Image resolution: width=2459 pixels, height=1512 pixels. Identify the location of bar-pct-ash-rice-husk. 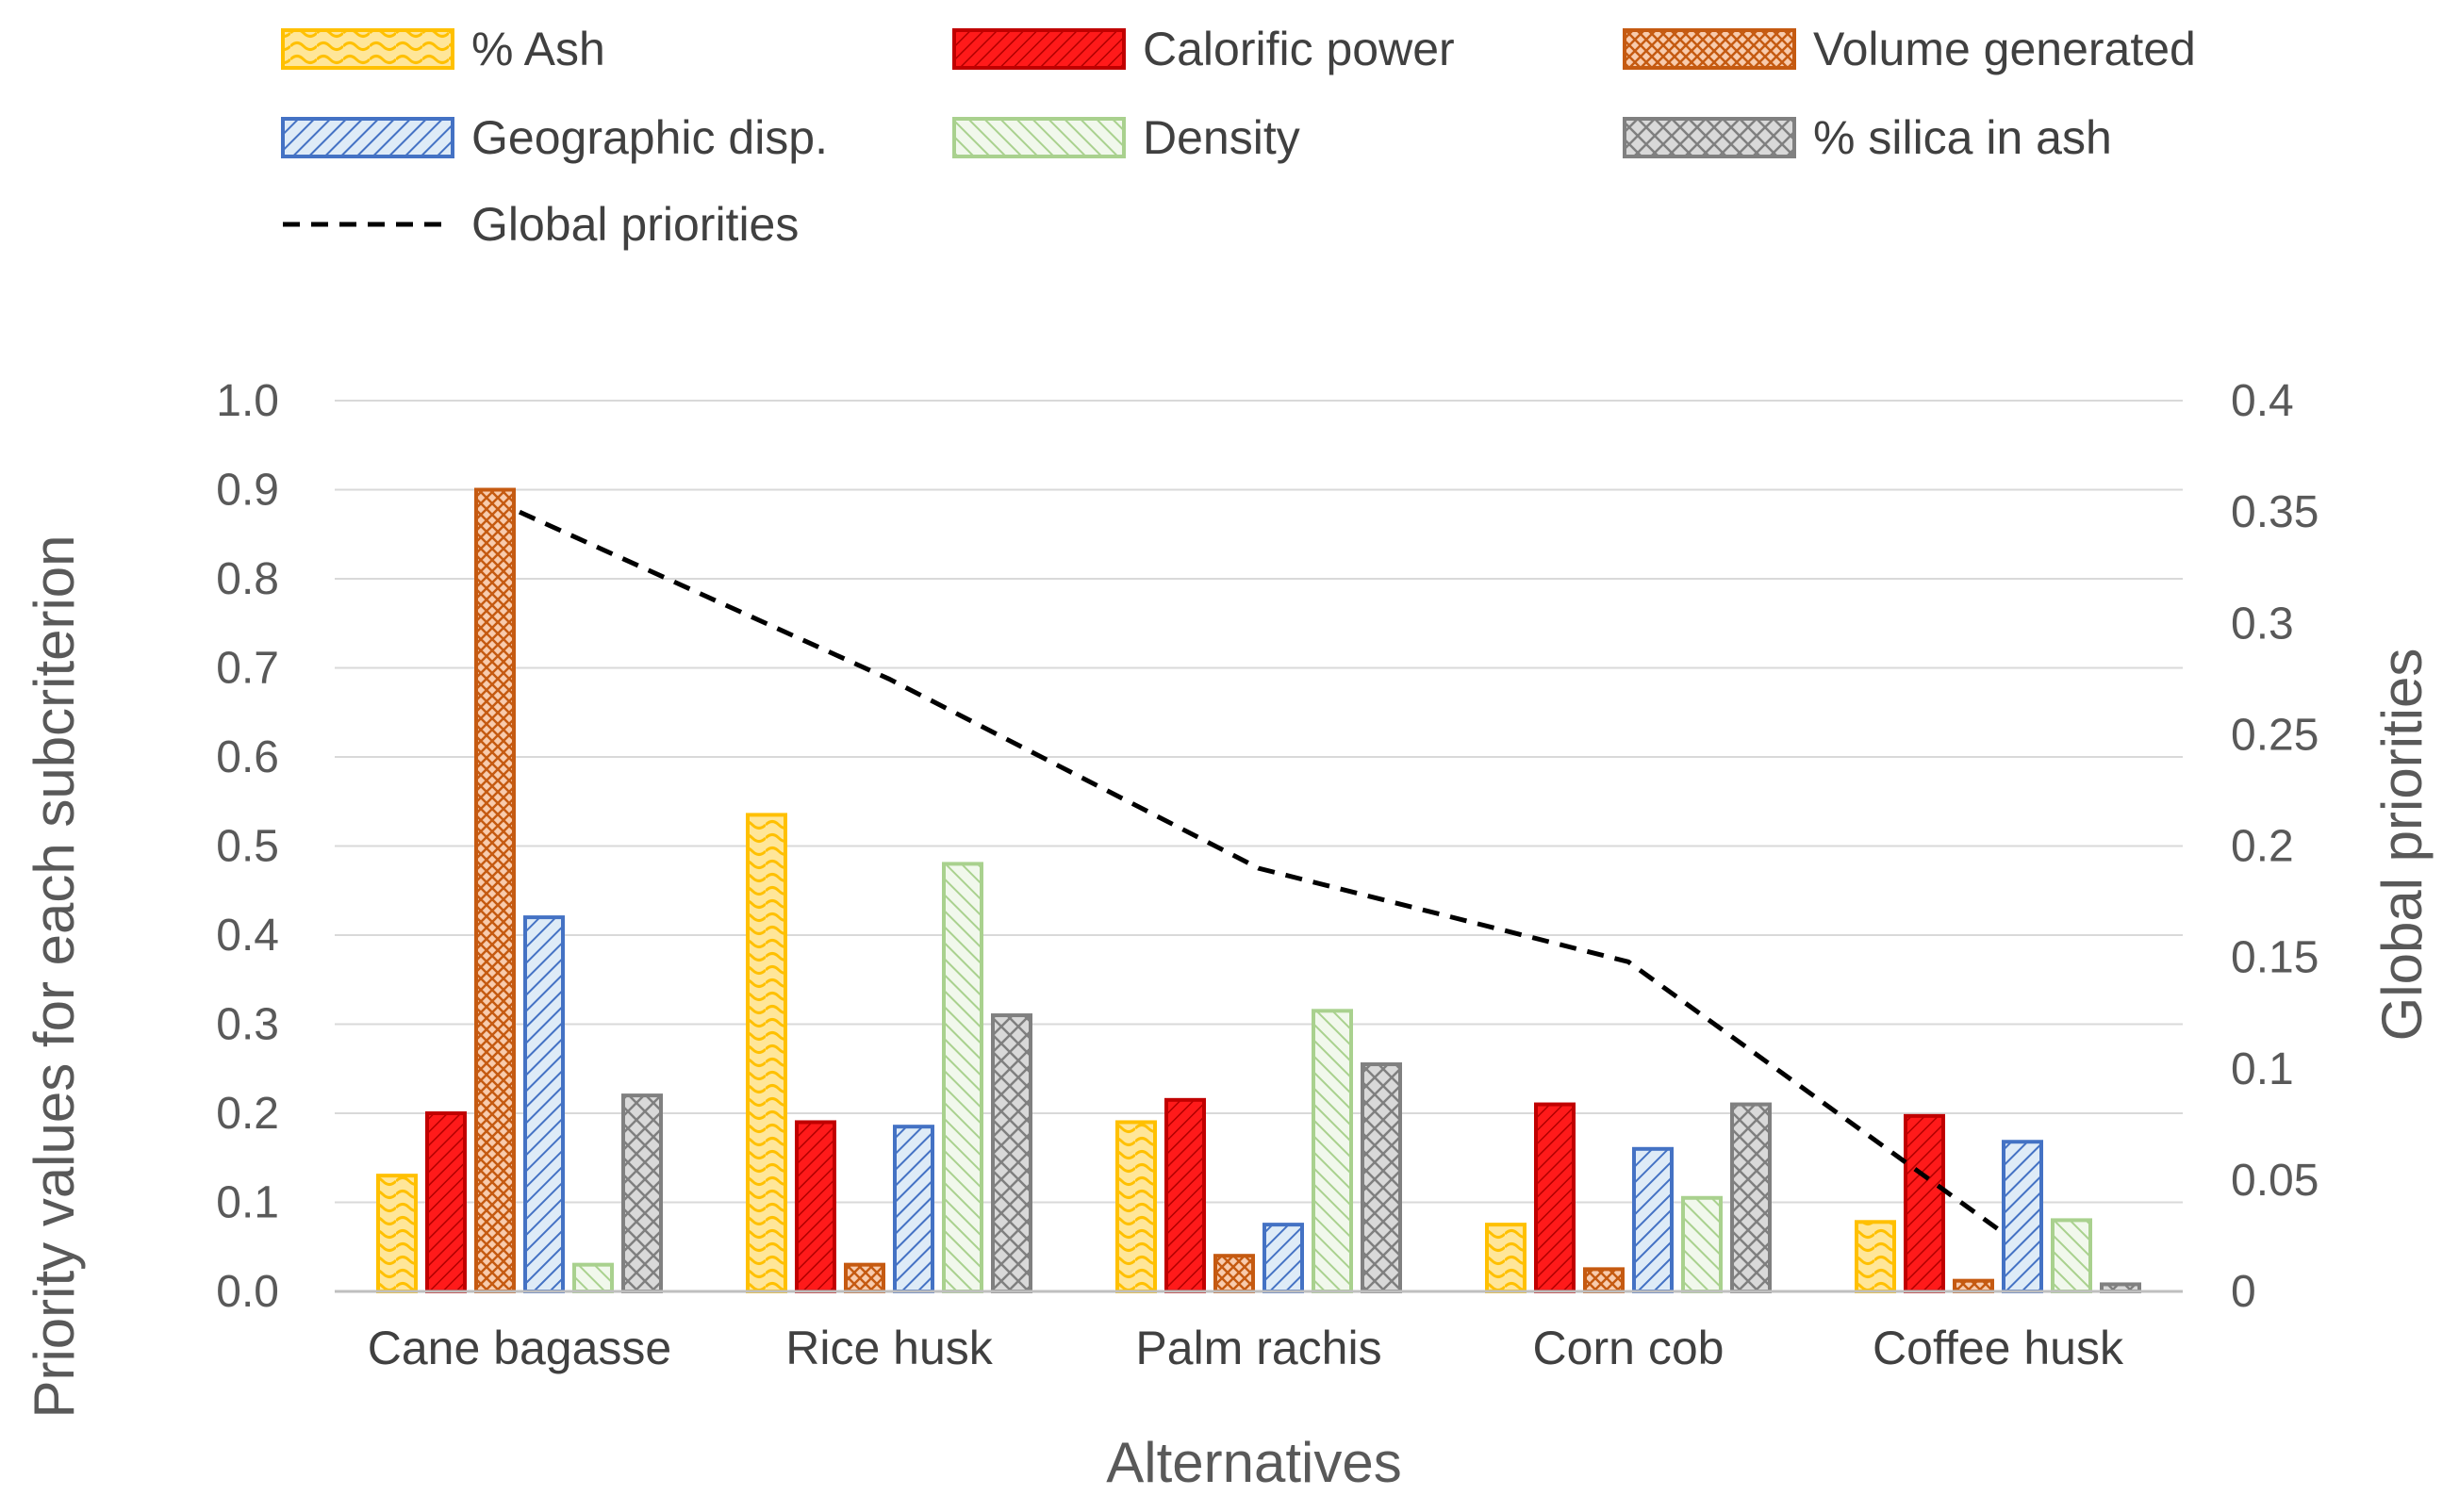
(766, 1053).